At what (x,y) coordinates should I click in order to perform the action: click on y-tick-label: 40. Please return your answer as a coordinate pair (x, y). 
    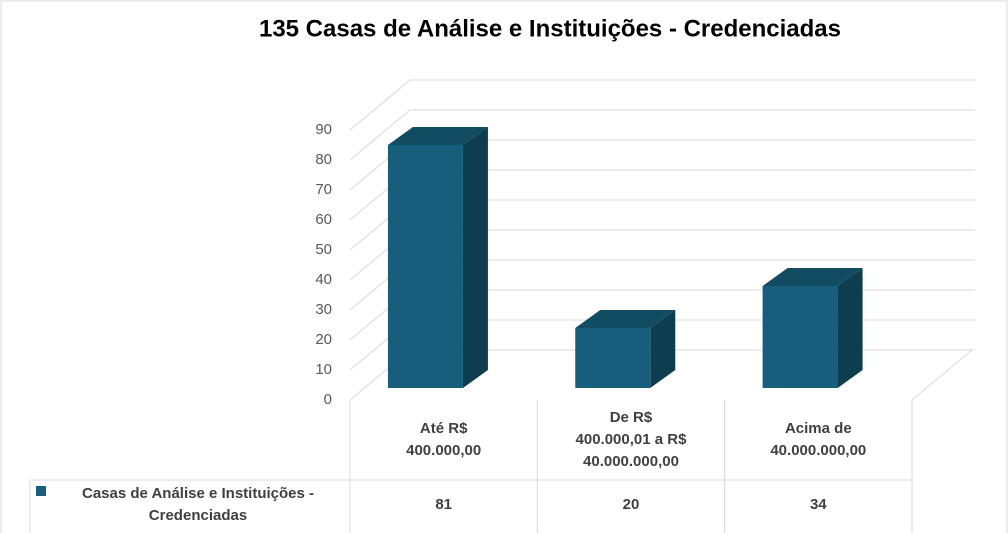
    Looking at the image, I should click on (323, 279).